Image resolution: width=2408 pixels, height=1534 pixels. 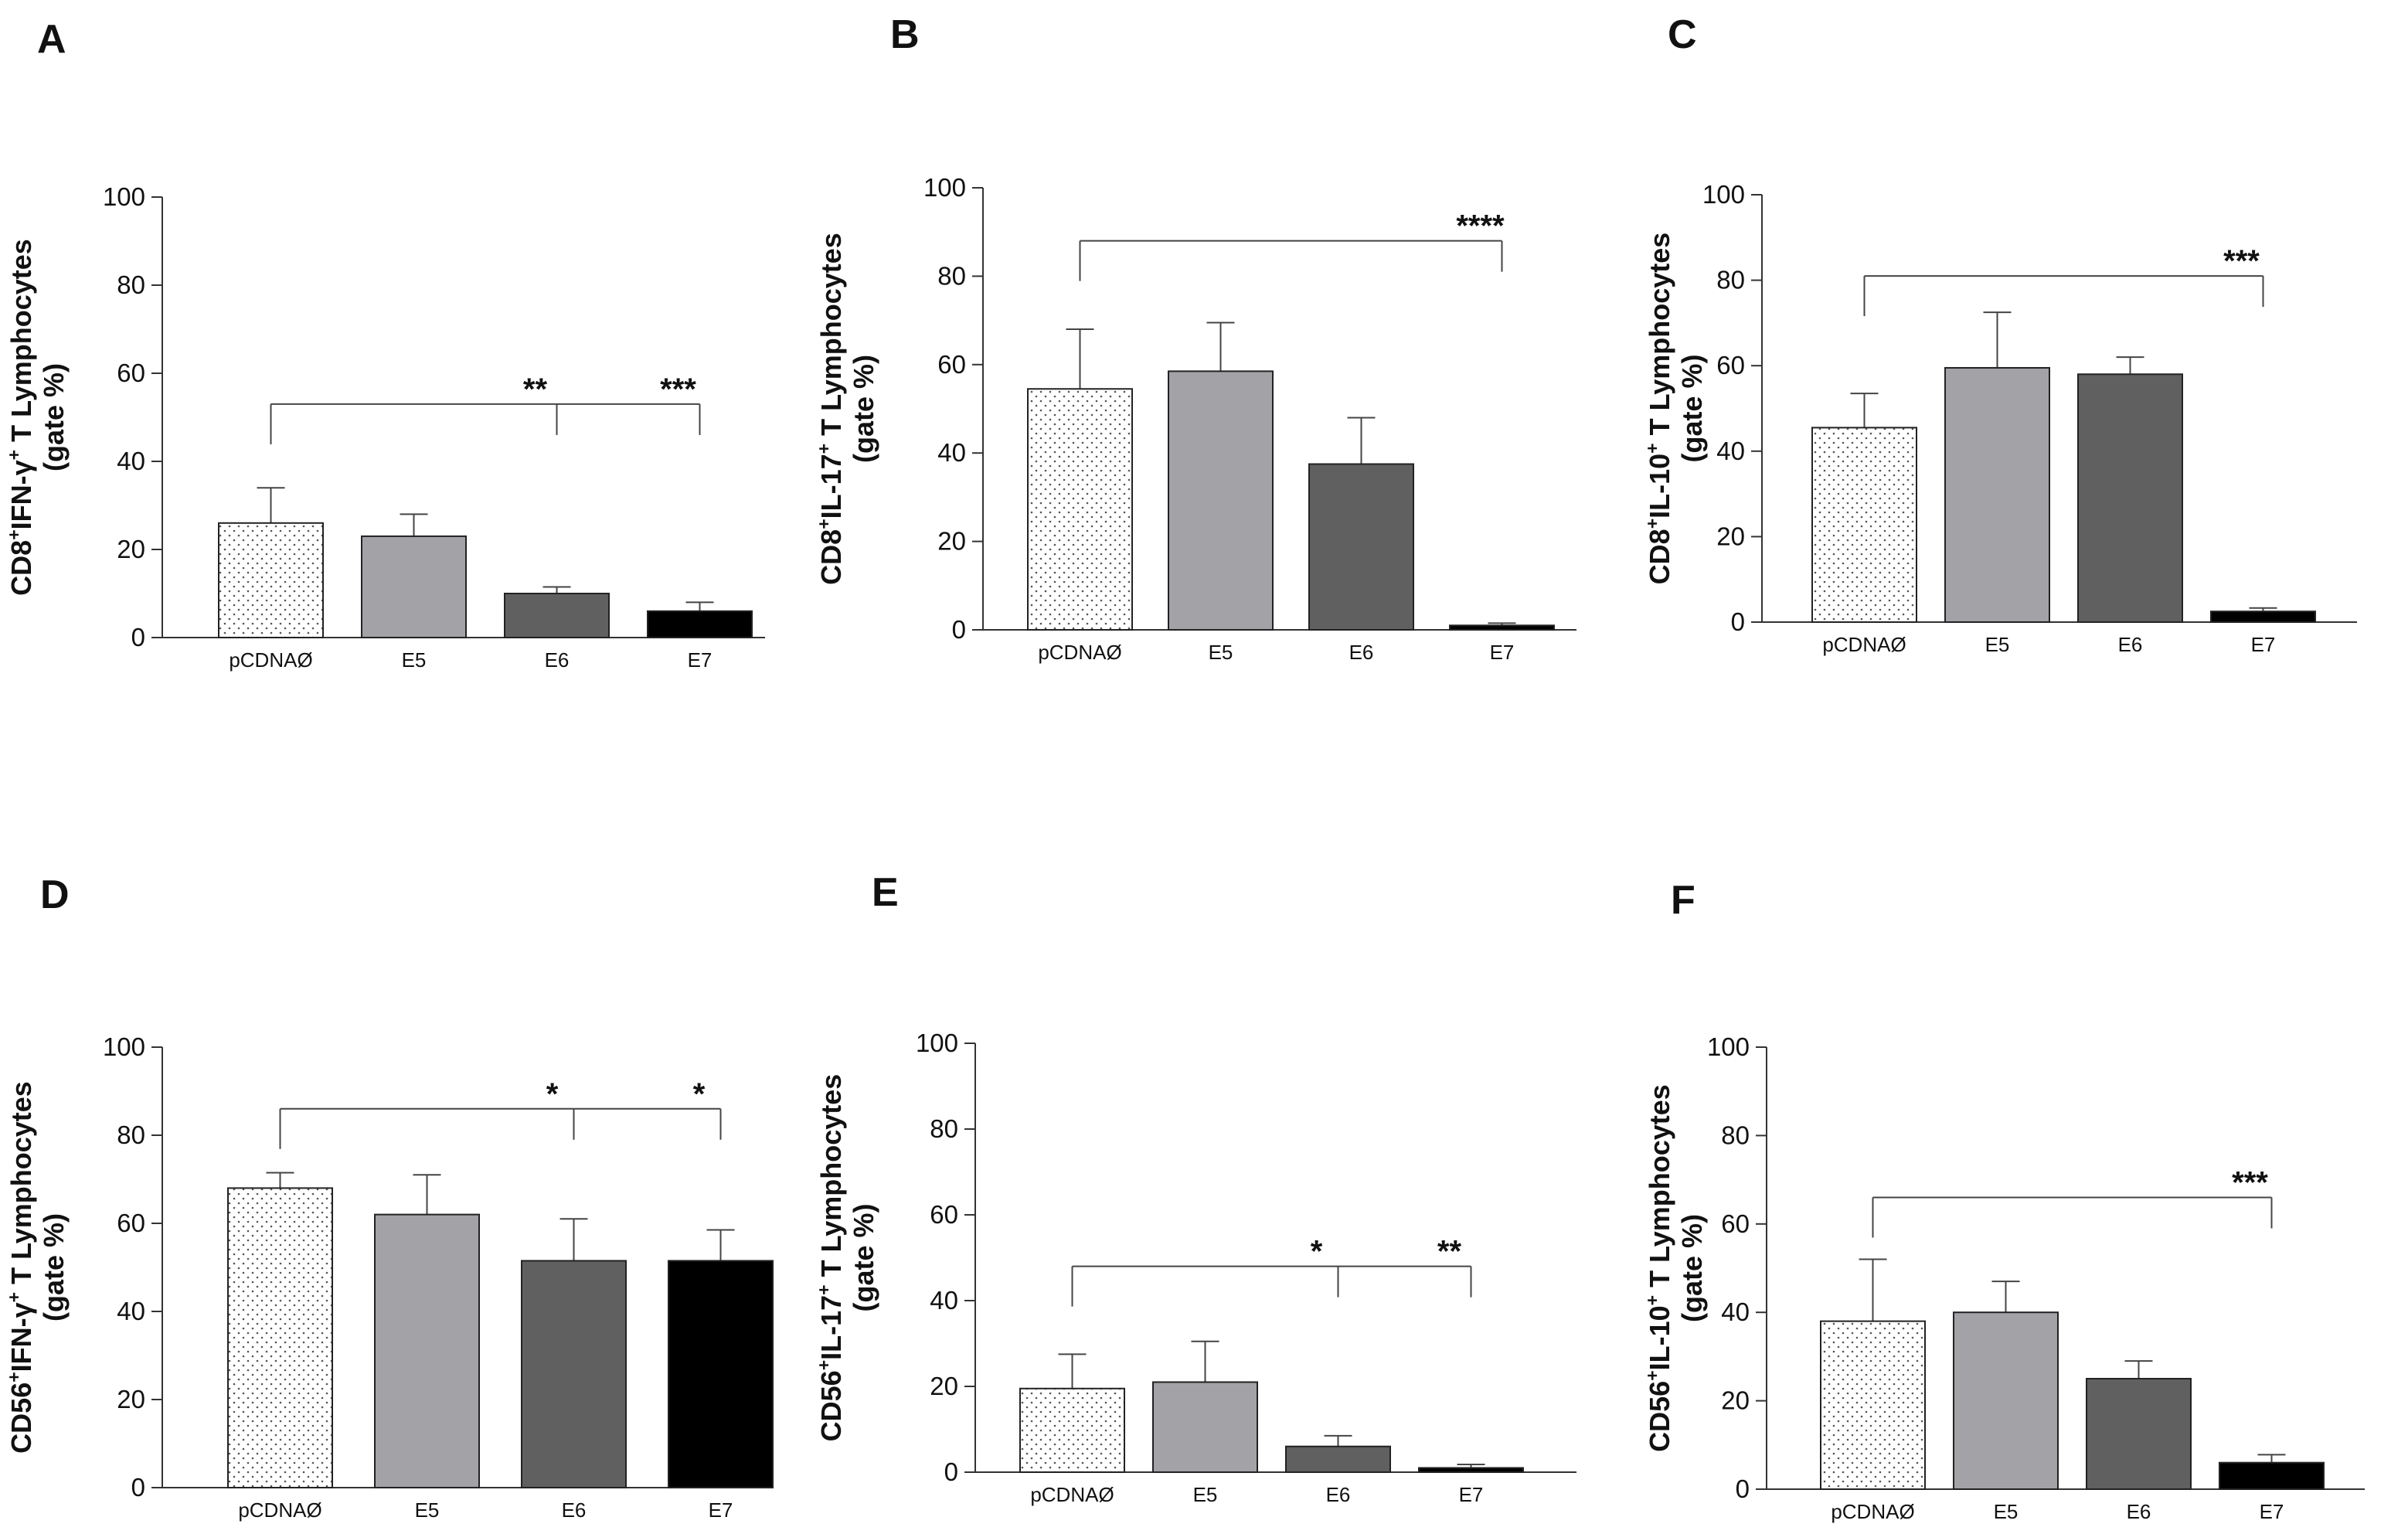 I want to click on y-axis-label-part: IFN-γ, so click(x=21, y=494).